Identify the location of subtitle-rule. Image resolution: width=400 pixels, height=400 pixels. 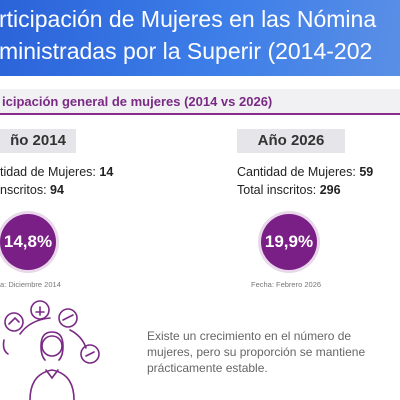
(200, 114).